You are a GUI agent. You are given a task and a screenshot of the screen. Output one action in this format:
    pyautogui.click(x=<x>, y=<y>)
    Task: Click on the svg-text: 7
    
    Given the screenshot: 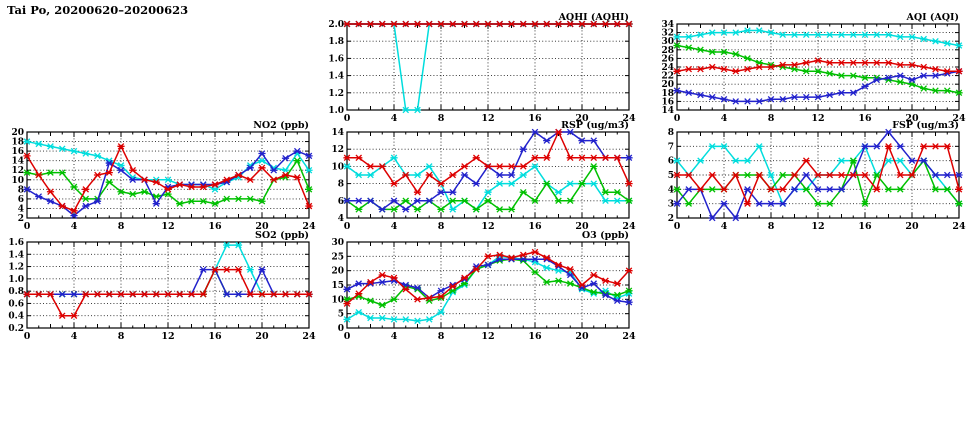 What is the action you would take?
    pyautogui.click(x=671, y=147)
    